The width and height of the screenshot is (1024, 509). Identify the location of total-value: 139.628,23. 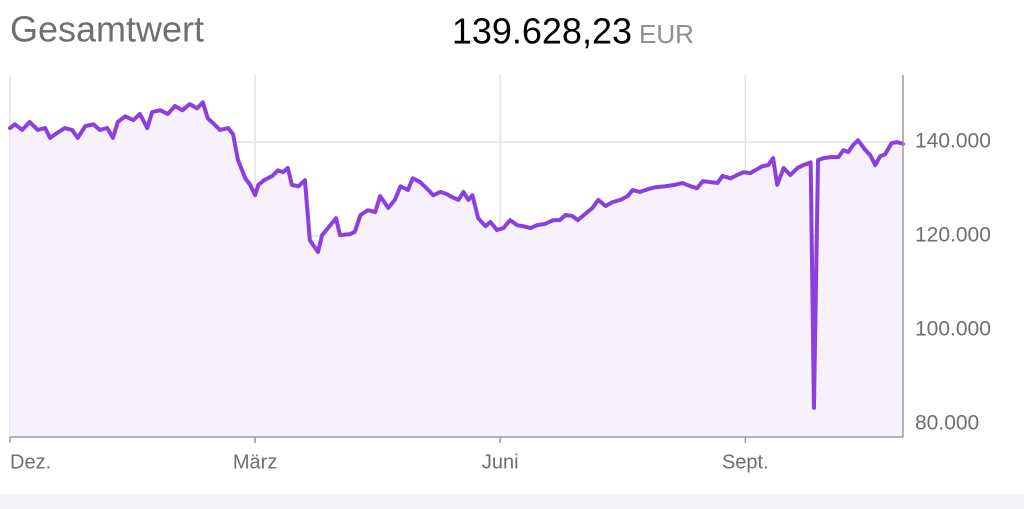
(542, 31).